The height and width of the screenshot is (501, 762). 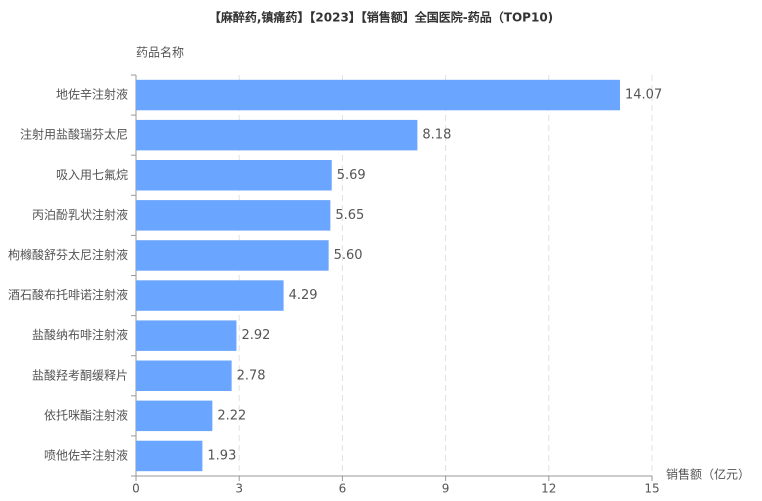 What do you see at coordinates (548, 489) in the screenshot?
I see `x-tick-label: 12` at bounding box center [548, 489].